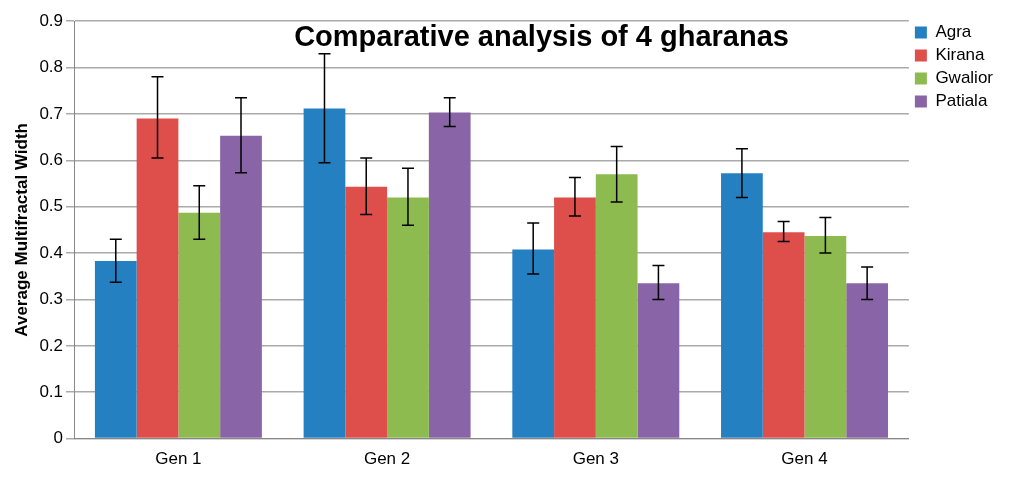 This screenshot has width=1029, height=486. Describe the element at coordinates (960, 55) in the screenshot. I see `legend-label: Kirana` at that location.